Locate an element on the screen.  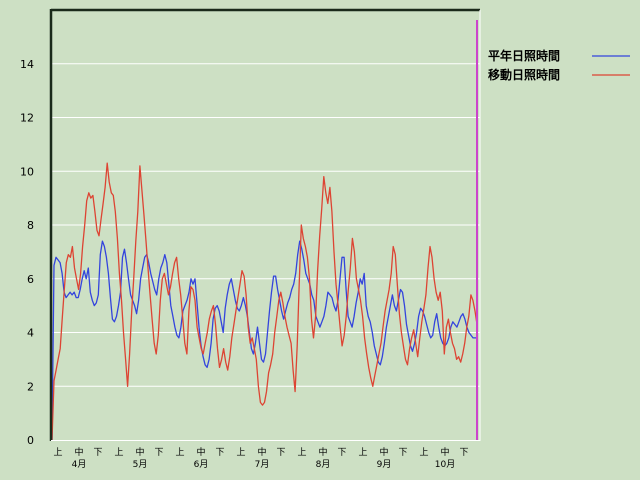
y-tick-label: 14 is located at coordinates (27, 64).